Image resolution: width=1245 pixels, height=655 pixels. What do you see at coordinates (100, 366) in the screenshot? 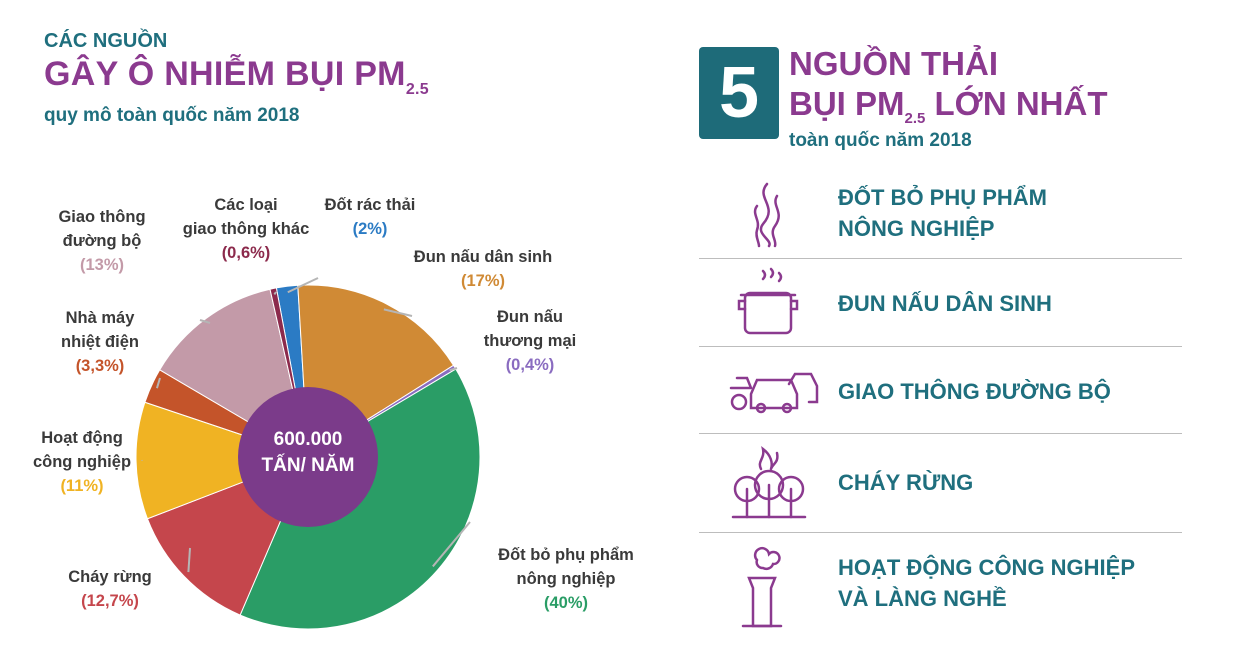
I see `slice-percent: (3,3%)` at bounding box center [100, 366].